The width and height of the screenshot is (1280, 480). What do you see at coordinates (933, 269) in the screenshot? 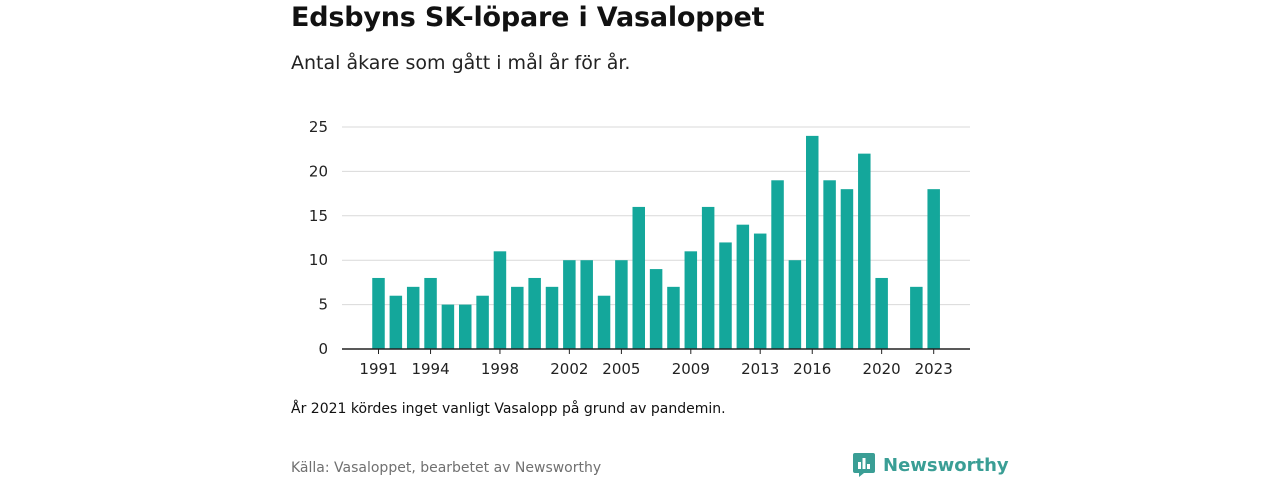
I see `bar-2023` at bounding box center [933, 269].